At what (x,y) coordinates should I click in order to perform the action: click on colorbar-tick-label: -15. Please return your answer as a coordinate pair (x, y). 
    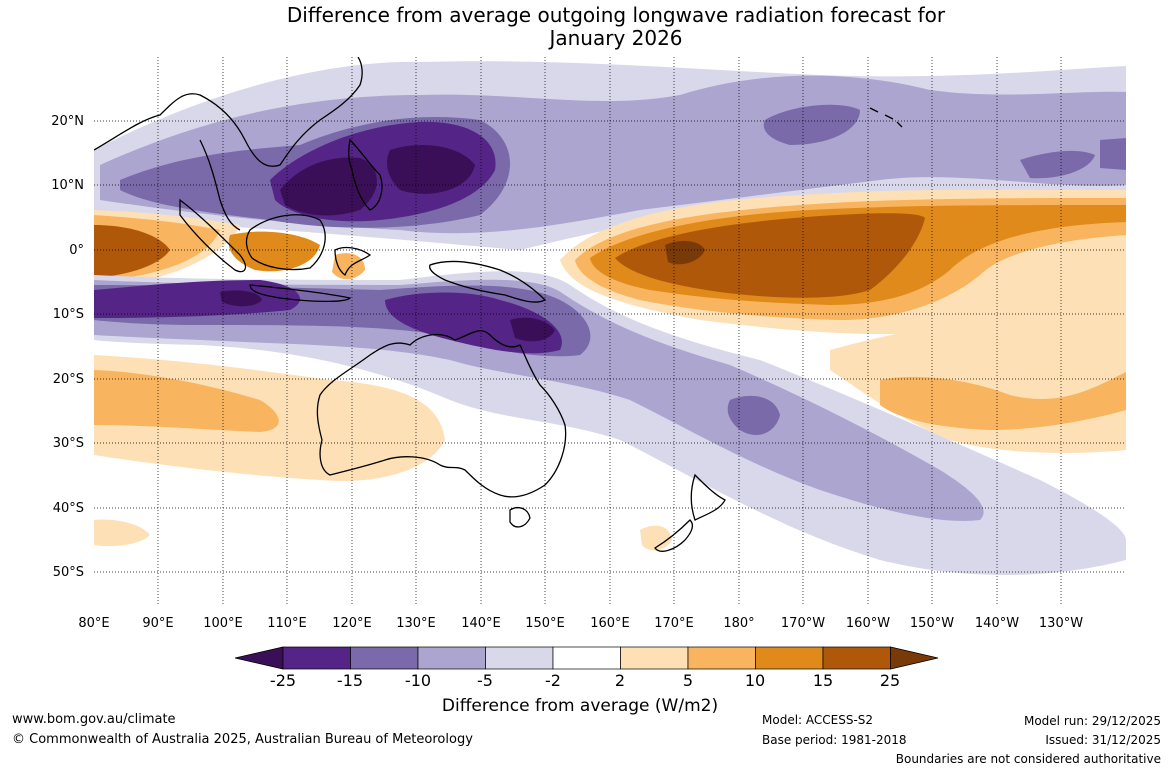
    Looking at the image, I should click on (350, 680).